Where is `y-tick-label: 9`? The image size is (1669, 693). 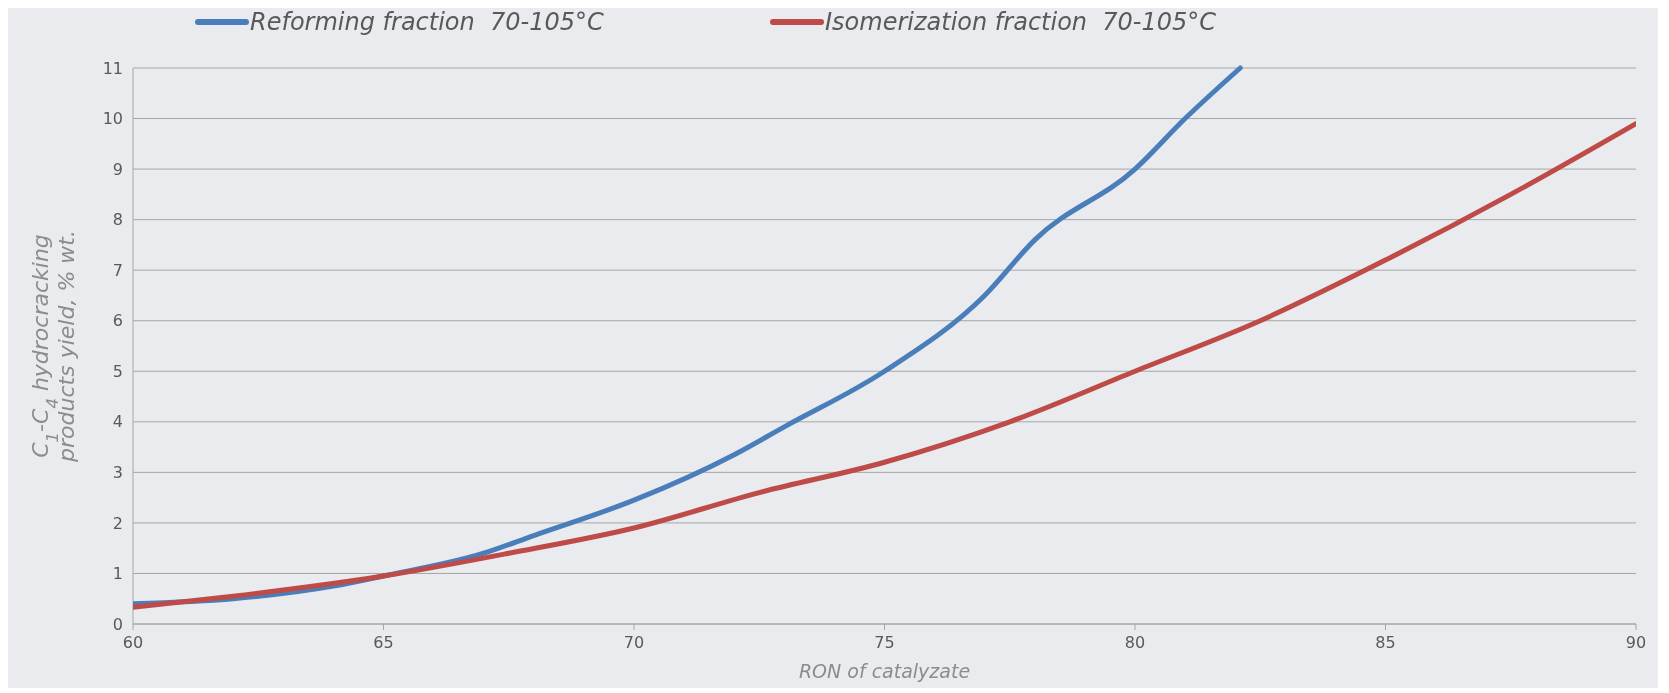 y-tick-label: 9 is located at coordinates (117, 169).